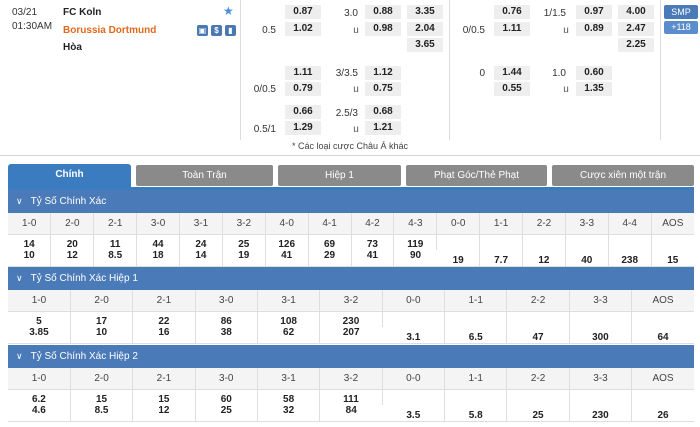 The width and height of the screenshot is (700, 427). Describe the element at coordinates (636, 45) in the screenshot. I see `odds-cell: 2.25` at that location.